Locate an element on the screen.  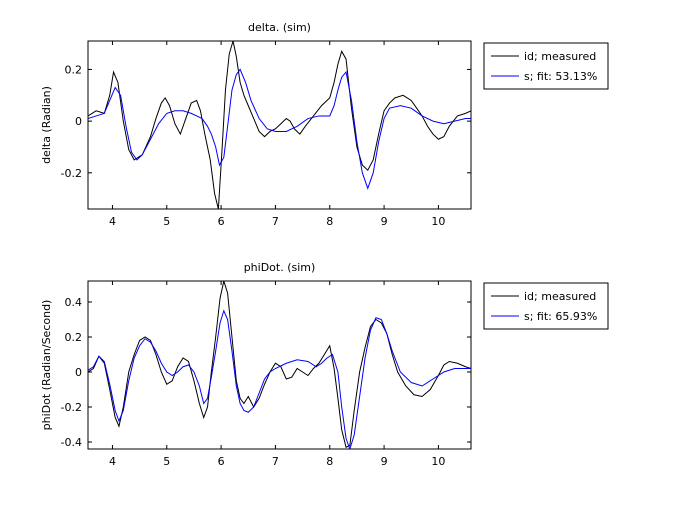
y-axis-label: phiDot (Radian/Second) is located at coordinates (46, 365).